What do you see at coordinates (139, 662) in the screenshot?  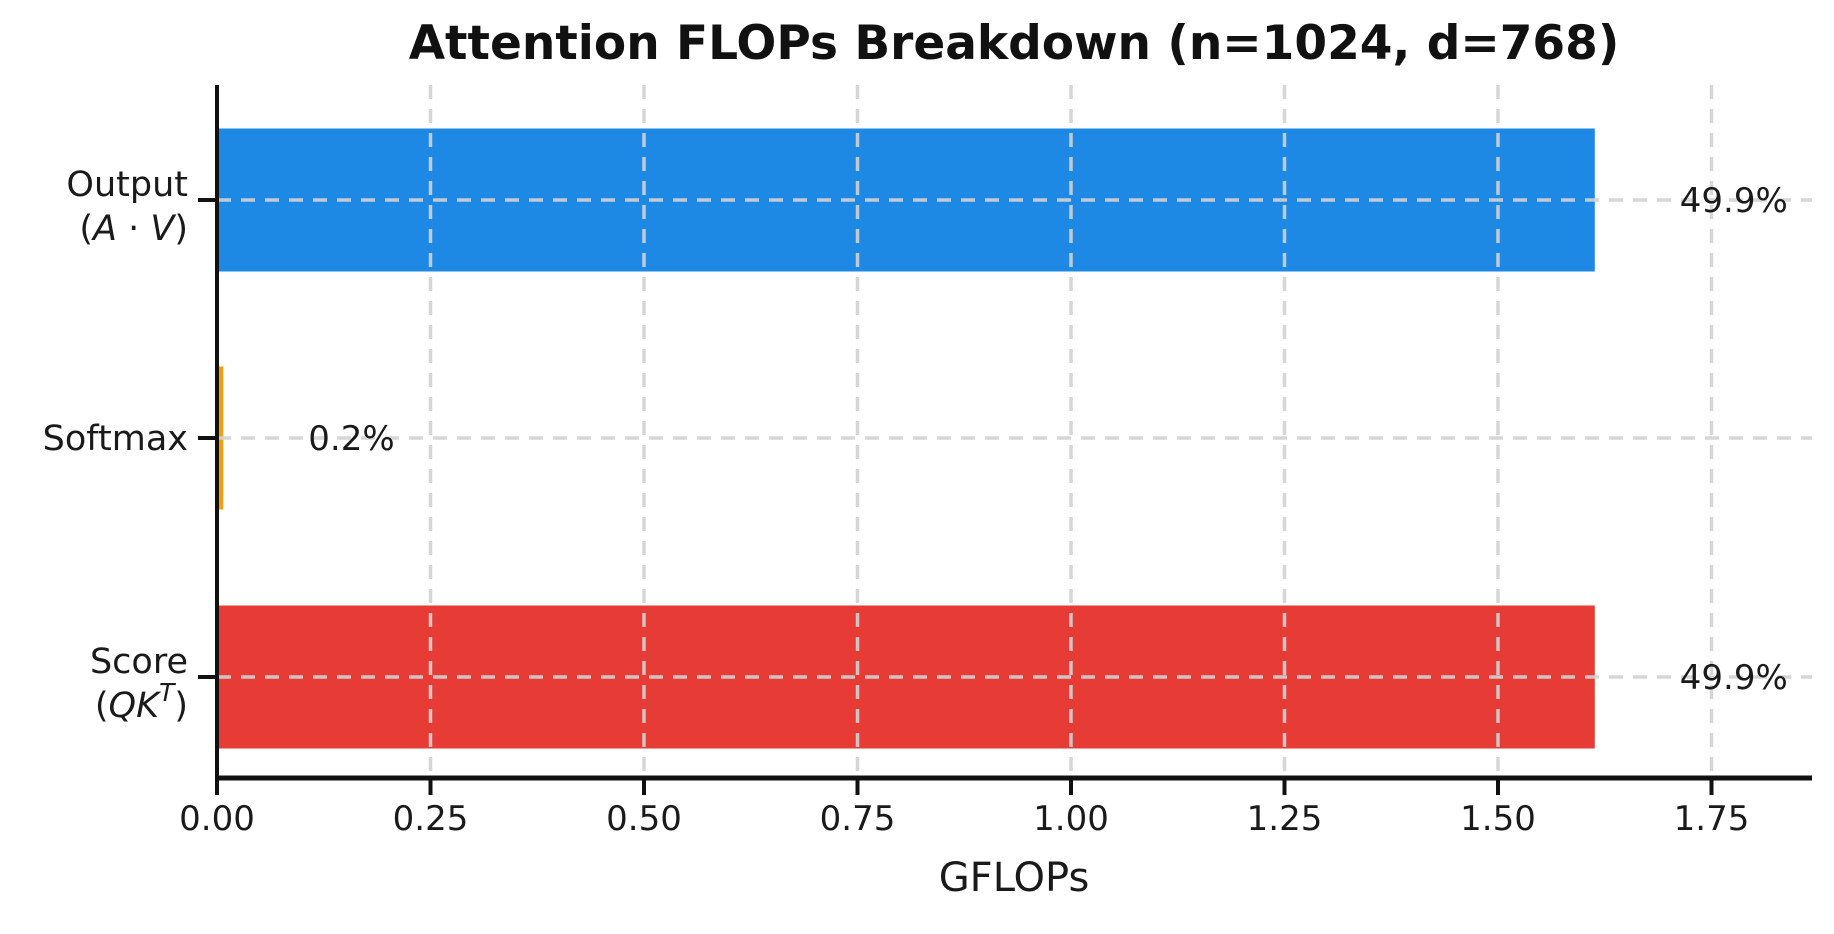 I see `y-category-label-score: Score` at bounding box center [139, 662].